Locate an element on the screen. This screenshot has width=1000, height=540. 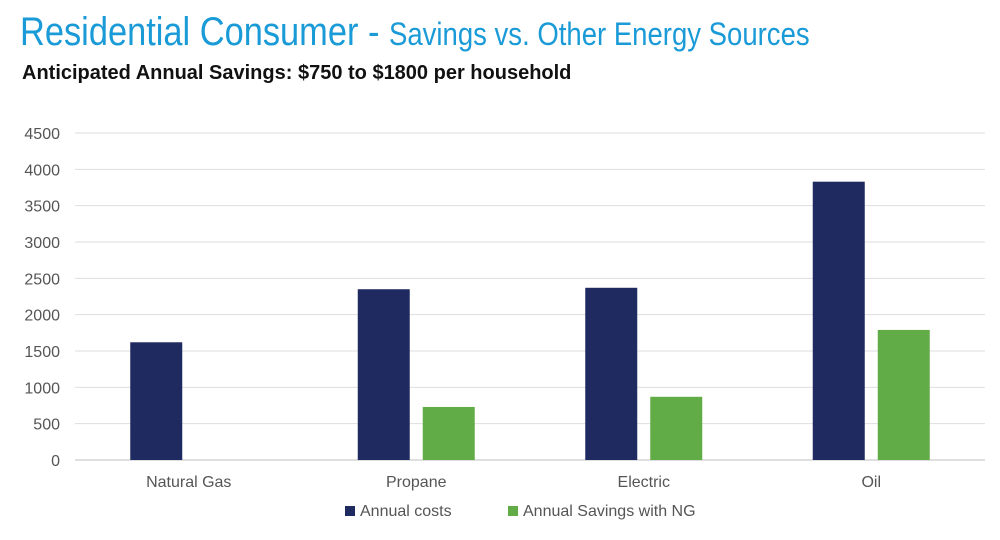
legend: Annual costs Annual Savings with NG is located at coordinates (520, 511).